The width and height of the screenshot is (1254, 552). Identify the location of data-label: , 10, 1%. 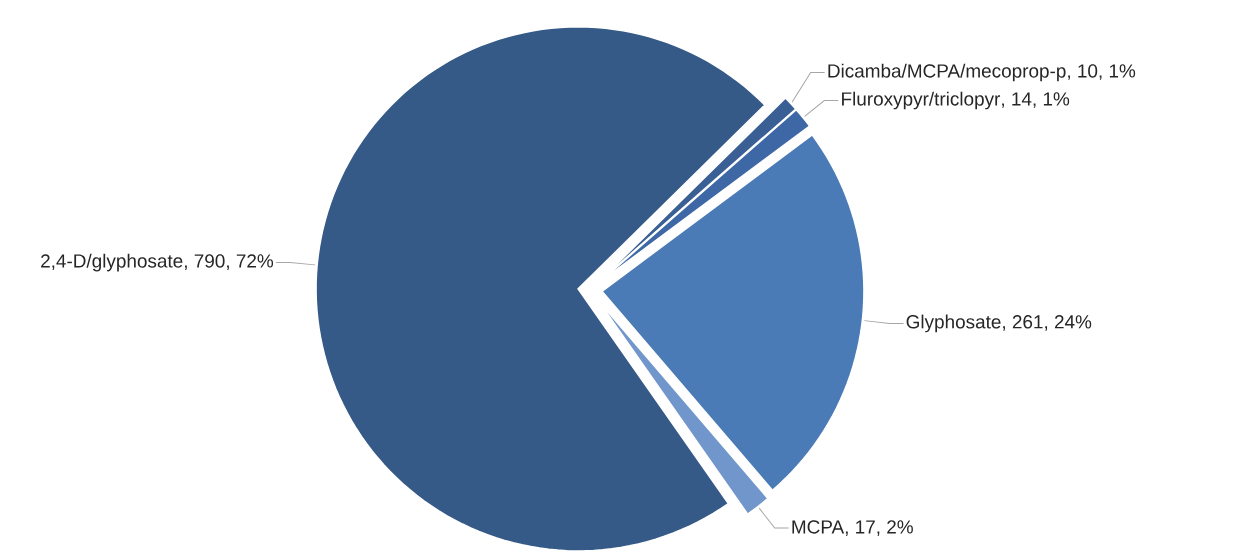
(1102, 72).